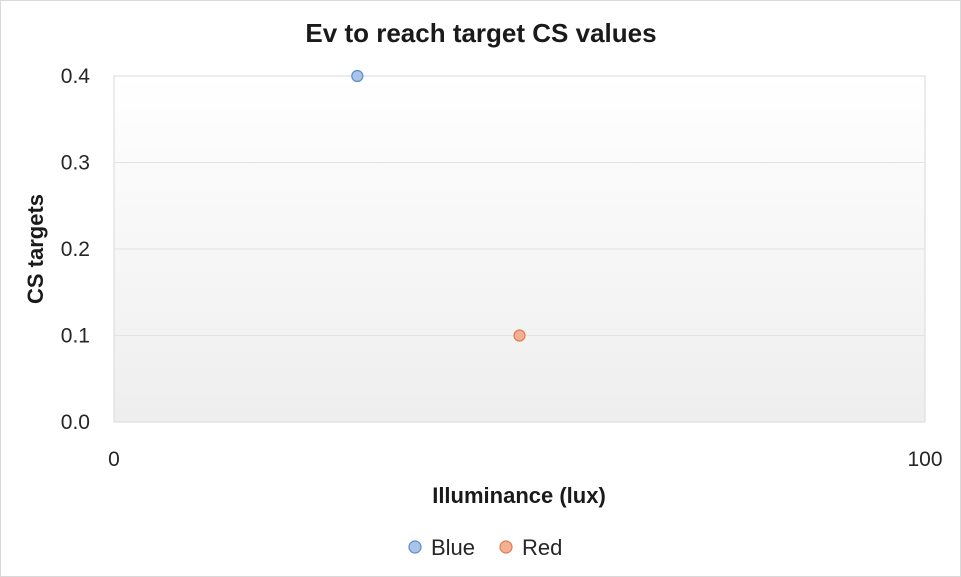  What do you see at coordinates (114, 459) in the screenshot?
I see `x-tick-label: 0` at bounding box center [114, 459].